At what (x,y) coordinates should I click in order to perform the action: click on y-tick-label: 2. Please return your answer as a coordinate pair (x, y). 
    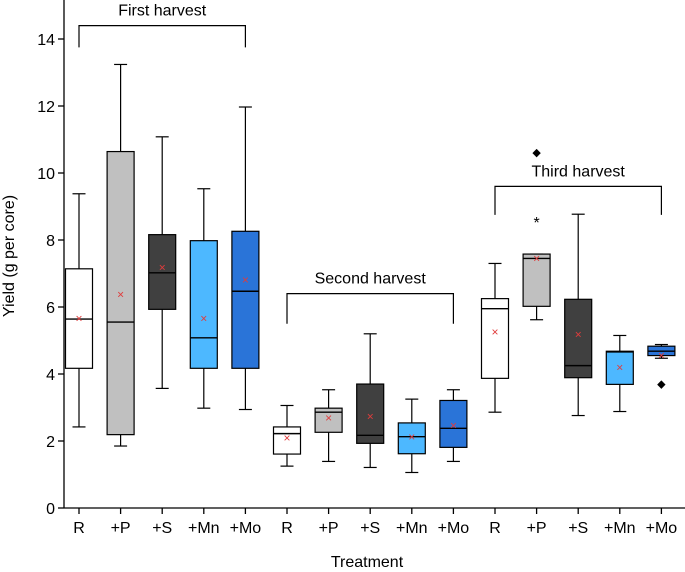
    Looking at the image, I should click on (50, 442).